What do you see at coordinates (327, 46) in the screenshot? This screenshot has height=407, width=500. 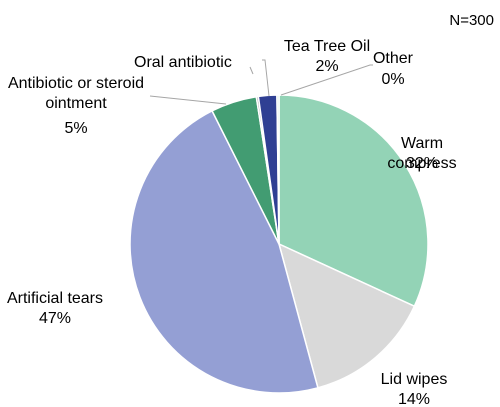 I see `slice-label-tea-tree-oil: Tea Tree Oil` at bounding box center [327, 46].